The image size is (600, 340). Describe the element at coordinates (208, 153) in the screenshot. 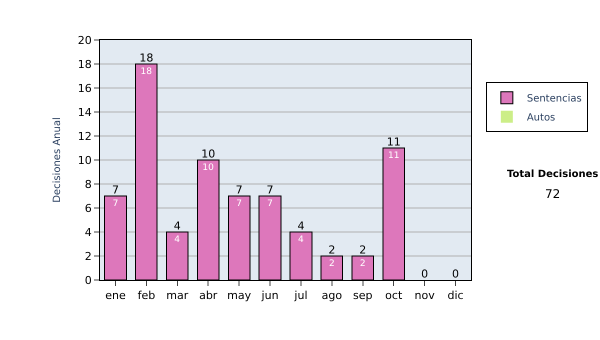

I see `total-label: 10` at that location.